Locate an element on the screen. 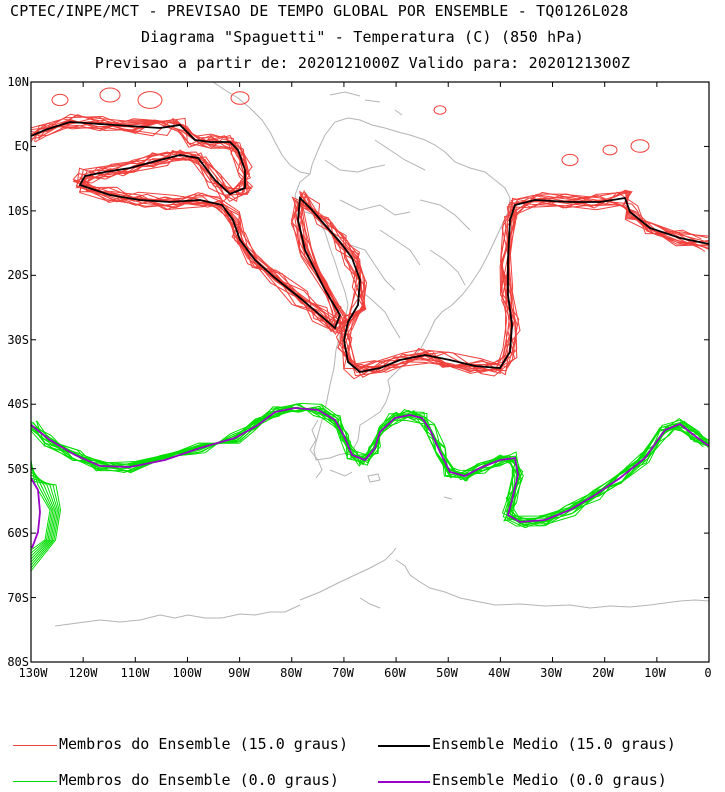  lon-label-120w: 120W is located at coordinates (83, 673).